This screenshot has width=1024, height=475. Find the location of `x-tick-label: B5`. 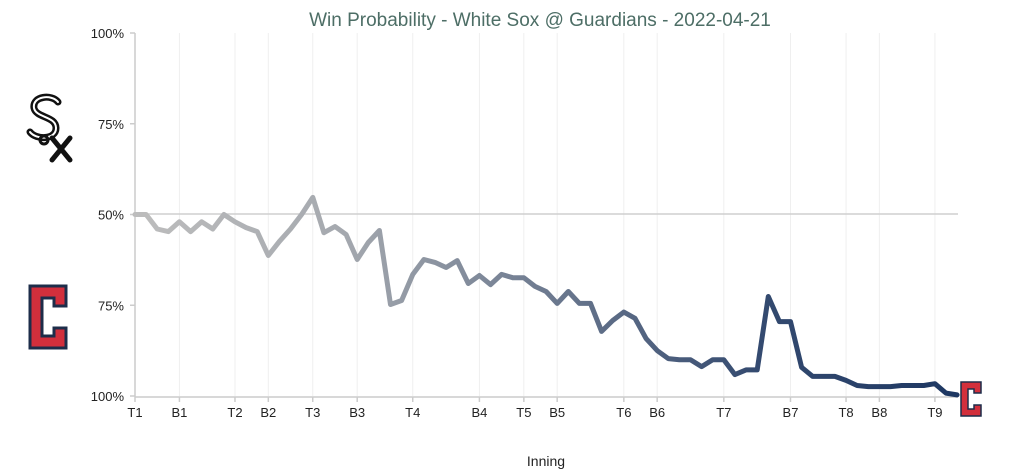

x-tick-label: B5 is located at coordinates (557, 412).